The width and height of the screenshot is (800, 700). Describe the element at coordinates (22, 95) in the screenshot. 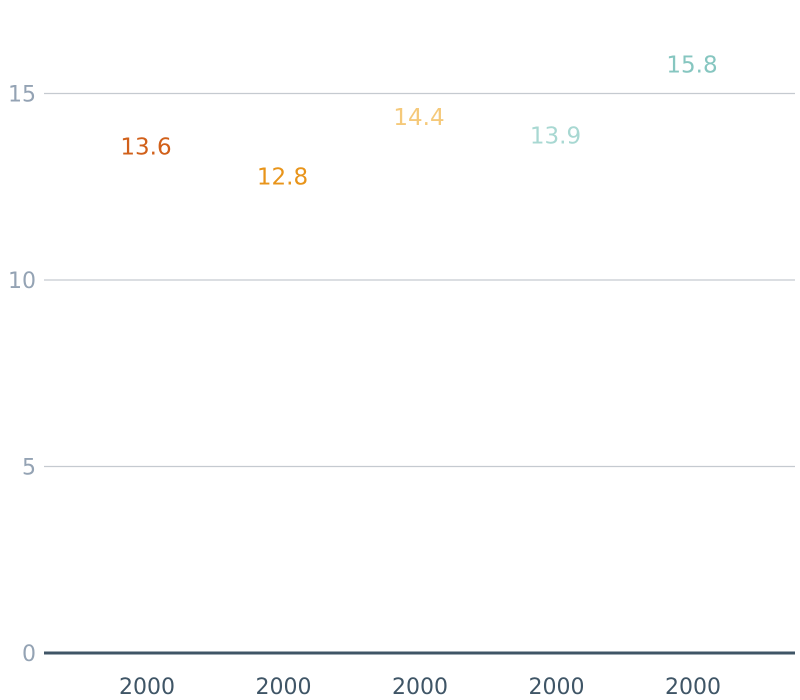

I see `y-tick-label: 15` at that location.